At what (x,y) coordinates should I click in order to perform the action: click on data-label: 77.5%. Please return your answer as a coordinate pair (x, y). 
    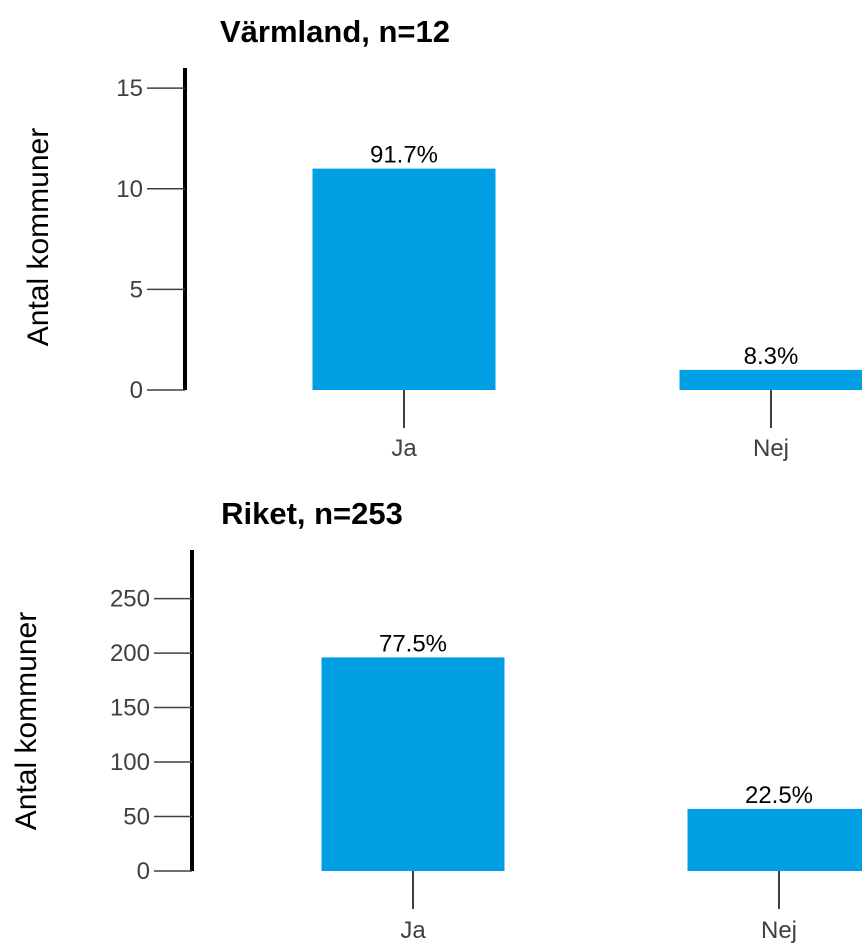
    Looking at the image, I should click on (413, 643).